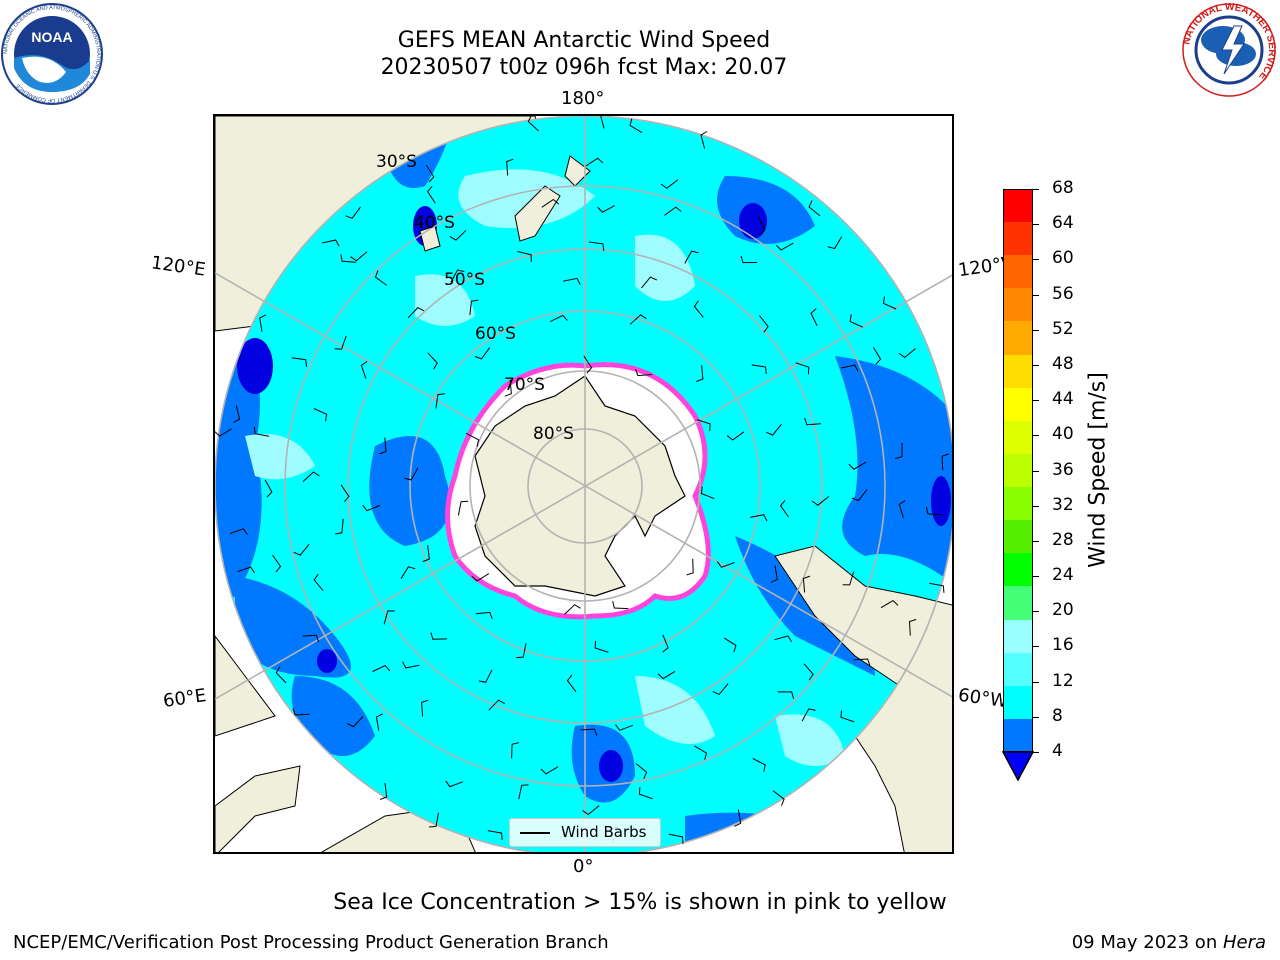 This screenshot has width=1280, height=960. What do you see at coordinates (184, 698) in the screenshot?
I see `lon-label-60e: 60°E` at bounding box center [184, 698].